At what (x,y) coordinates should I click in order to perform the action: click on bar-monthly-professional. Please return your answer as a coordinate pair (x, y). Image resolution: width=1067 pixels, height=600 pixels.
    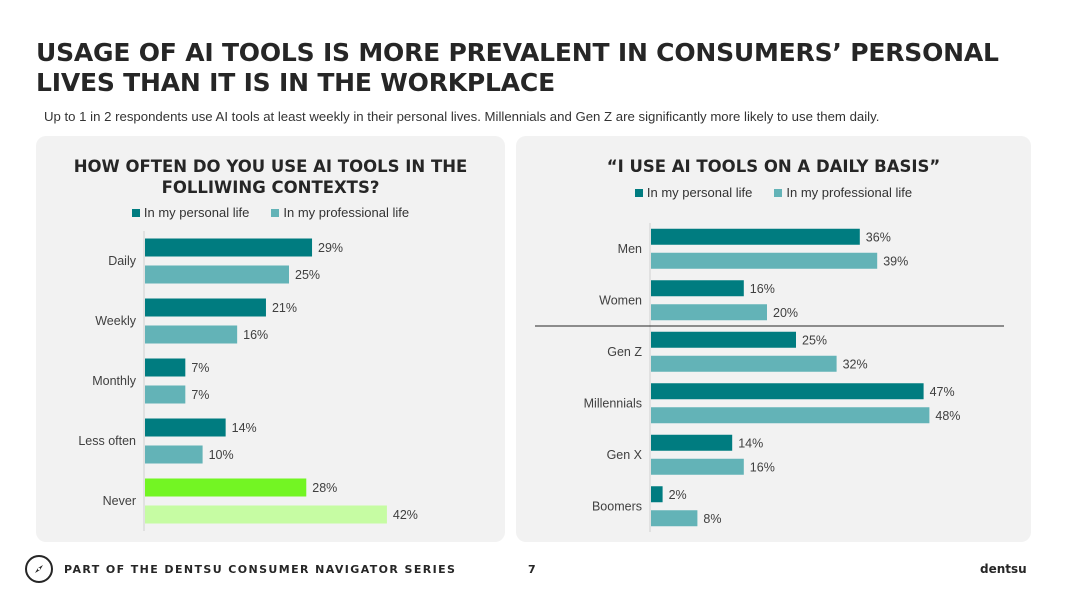
    Looking at the image, I should click on (165, 394).